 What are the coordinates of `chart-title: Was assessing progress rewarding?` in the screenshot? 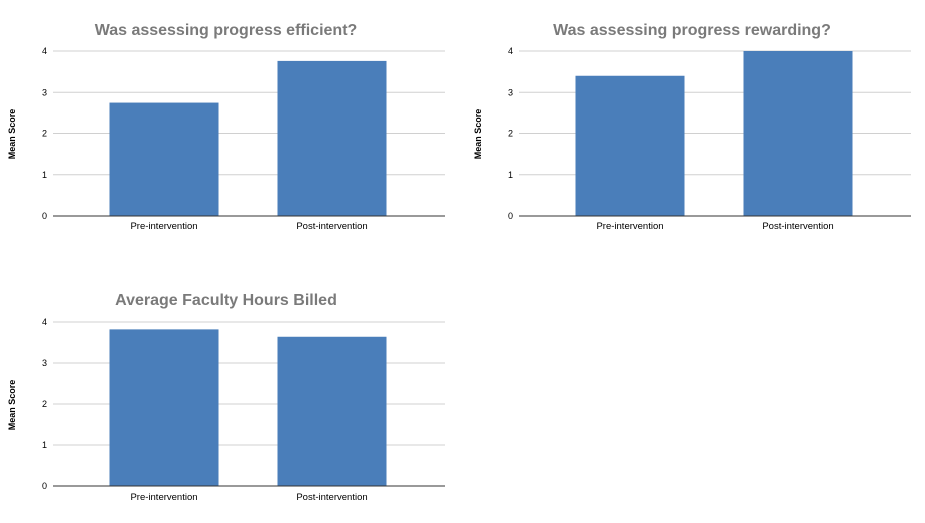 It's located at (692, 30).